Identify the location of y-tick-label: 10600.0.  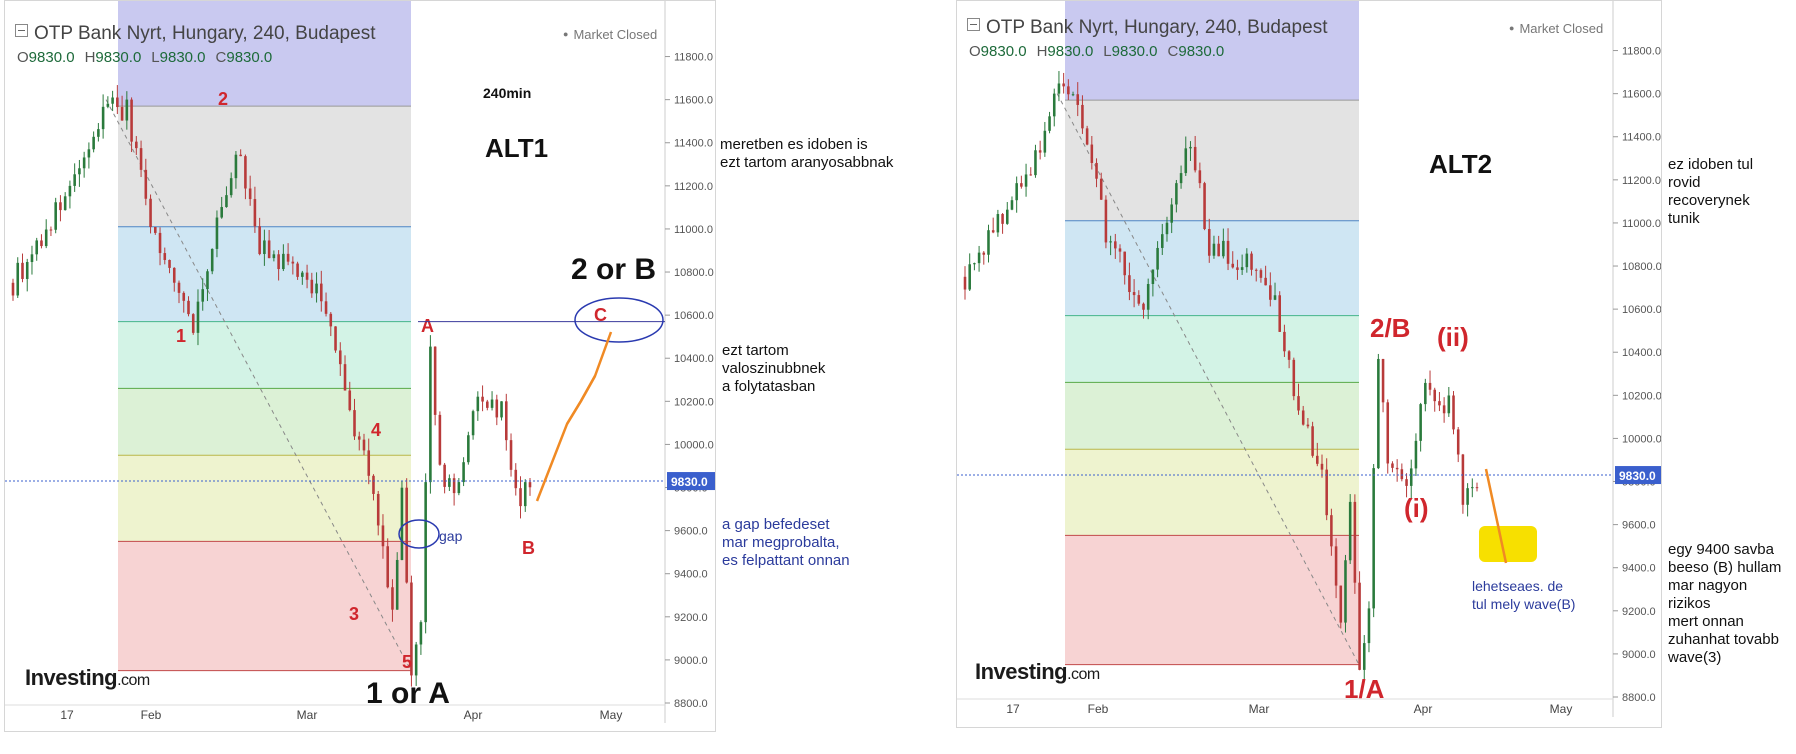
(694, 316).